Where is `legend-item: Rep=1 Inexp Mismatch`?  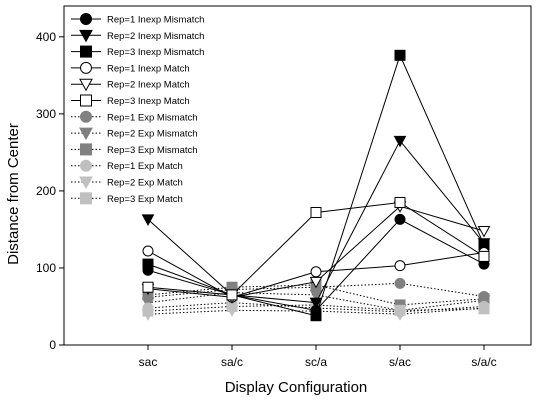
legend-item: Rep=1 Inexp Mismatch is located at coordinates (137, 19).